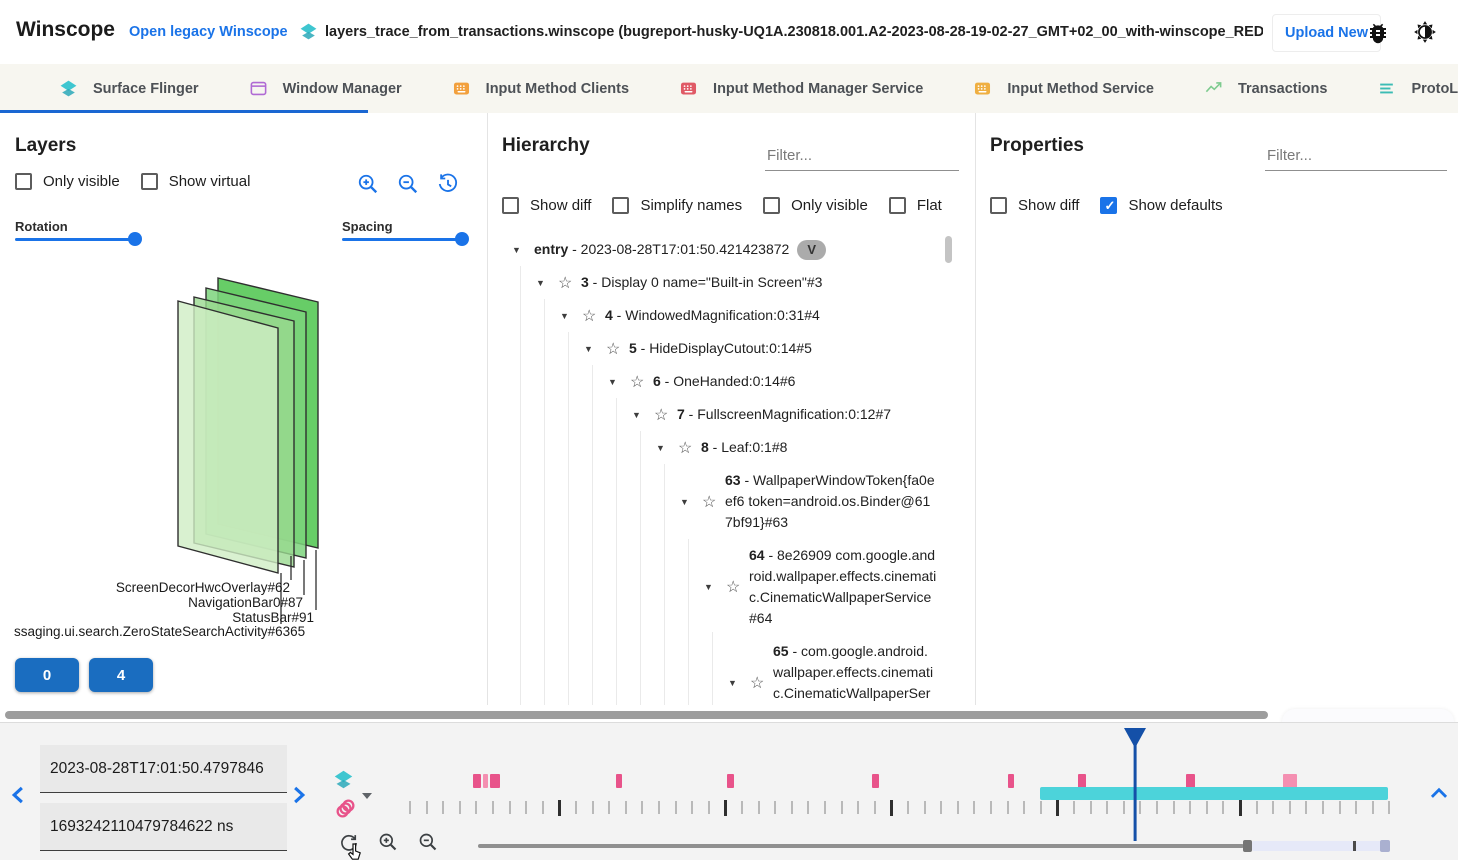  Describe the element at coordinates (727, 249) in the screenshot. I see `tree-node-entry: ▼ entry - 2023-08-28T17:01:50.421423872 V` at that location.